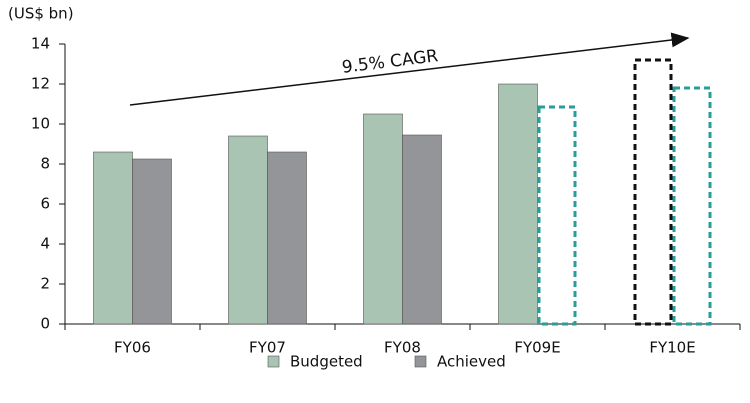 The image size is (750, 403). What do you see at coordinates (41, 14) in the screenshot?
I see `y-axis-label: (US$ bn)` at bounding box center [41, 14].